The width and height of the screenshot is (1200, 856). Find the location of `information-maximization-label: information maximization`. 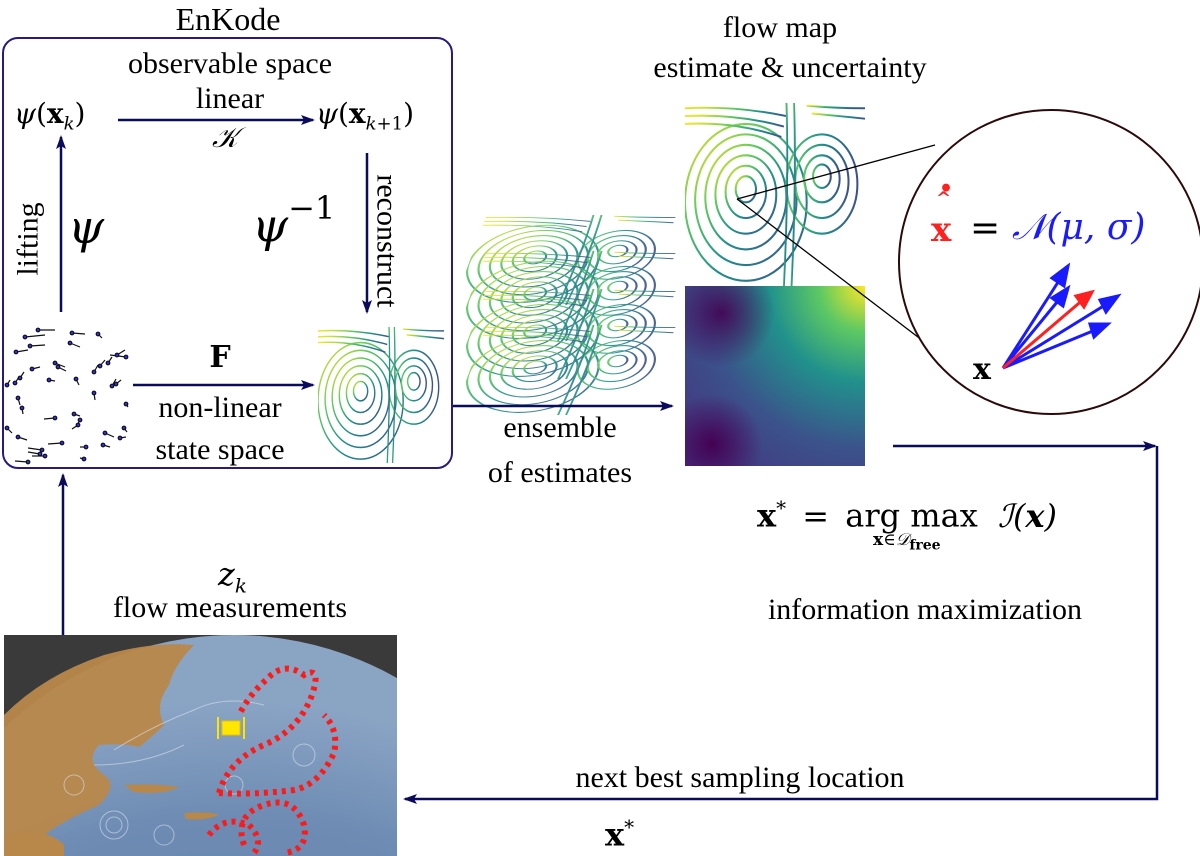

information-maximization-label: information maximization is located at coordinates (925, 609).